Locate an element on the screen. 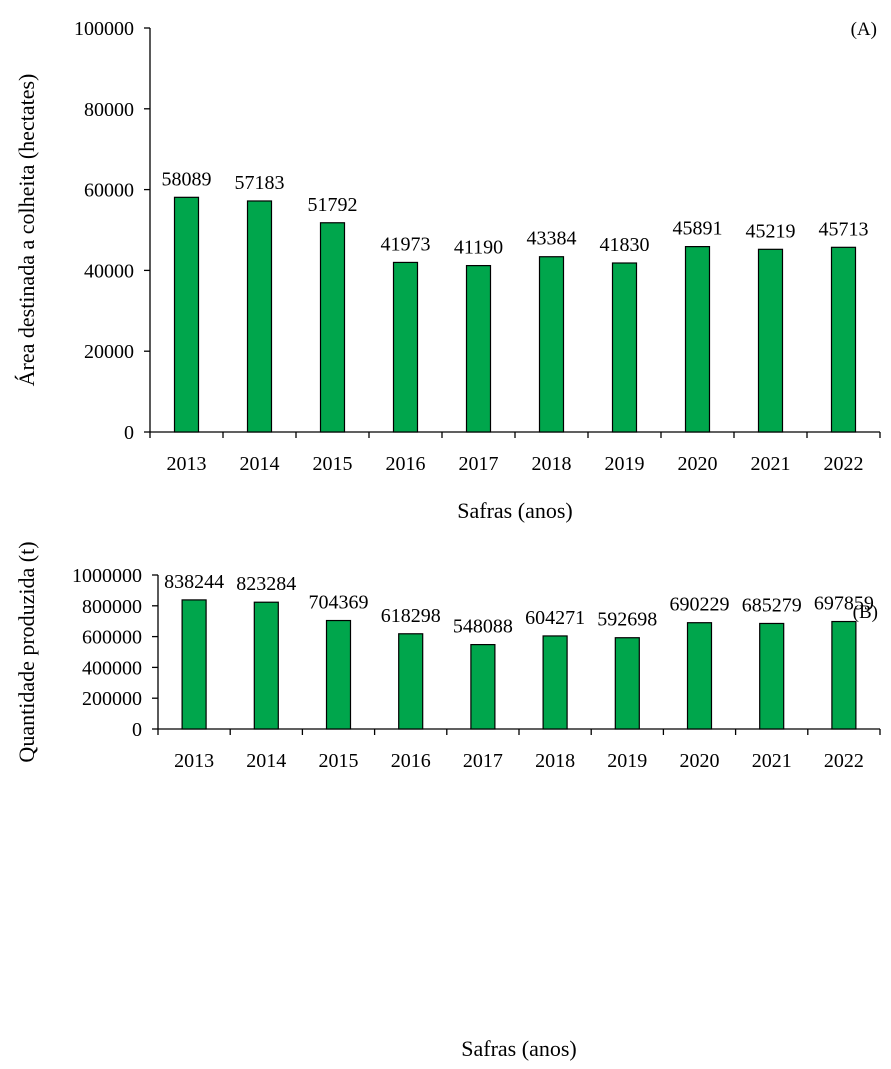  data-label: 704369 is located at coordinates (339, 603).